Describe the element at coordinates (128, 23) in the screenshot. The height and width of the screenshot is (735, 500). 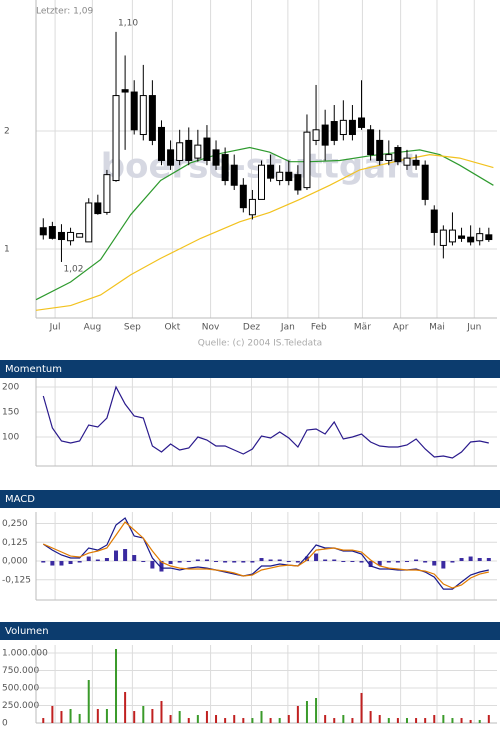
I see `annotation: 1,10` at that location.